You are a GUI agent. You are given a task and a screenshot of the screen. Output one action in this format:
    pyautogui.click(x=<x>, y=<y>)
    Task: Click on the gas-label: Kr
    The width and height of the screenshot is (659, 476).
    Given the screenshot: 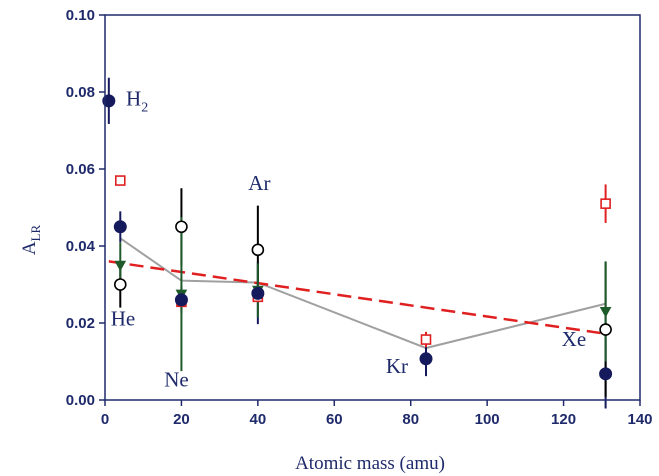 What is the action you would take?
    pyautogui.click(x=397, y=366)
    